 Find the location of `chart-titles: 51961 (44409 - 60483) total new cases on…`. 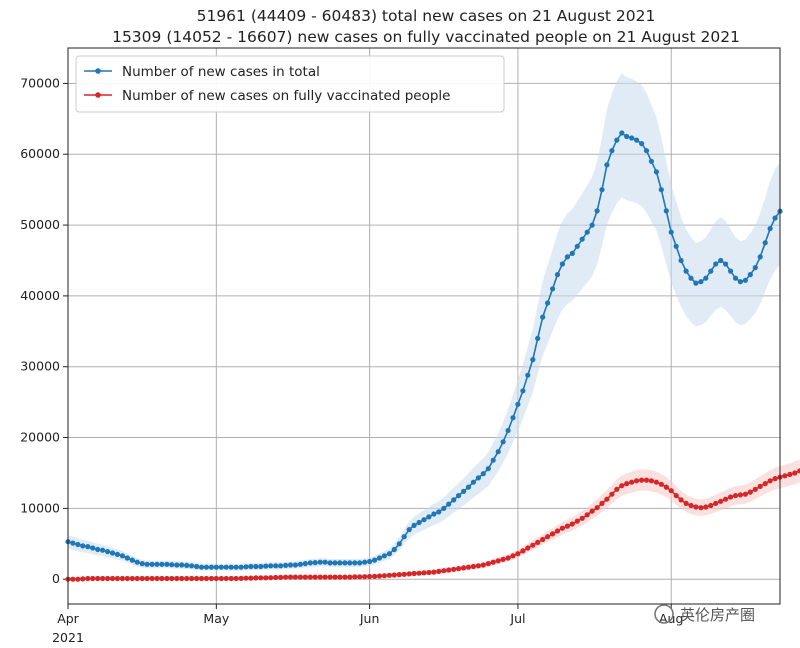

chart-titles: 51961 (44409 - 60483) total new cases on… is located at coordinates (426, 26).